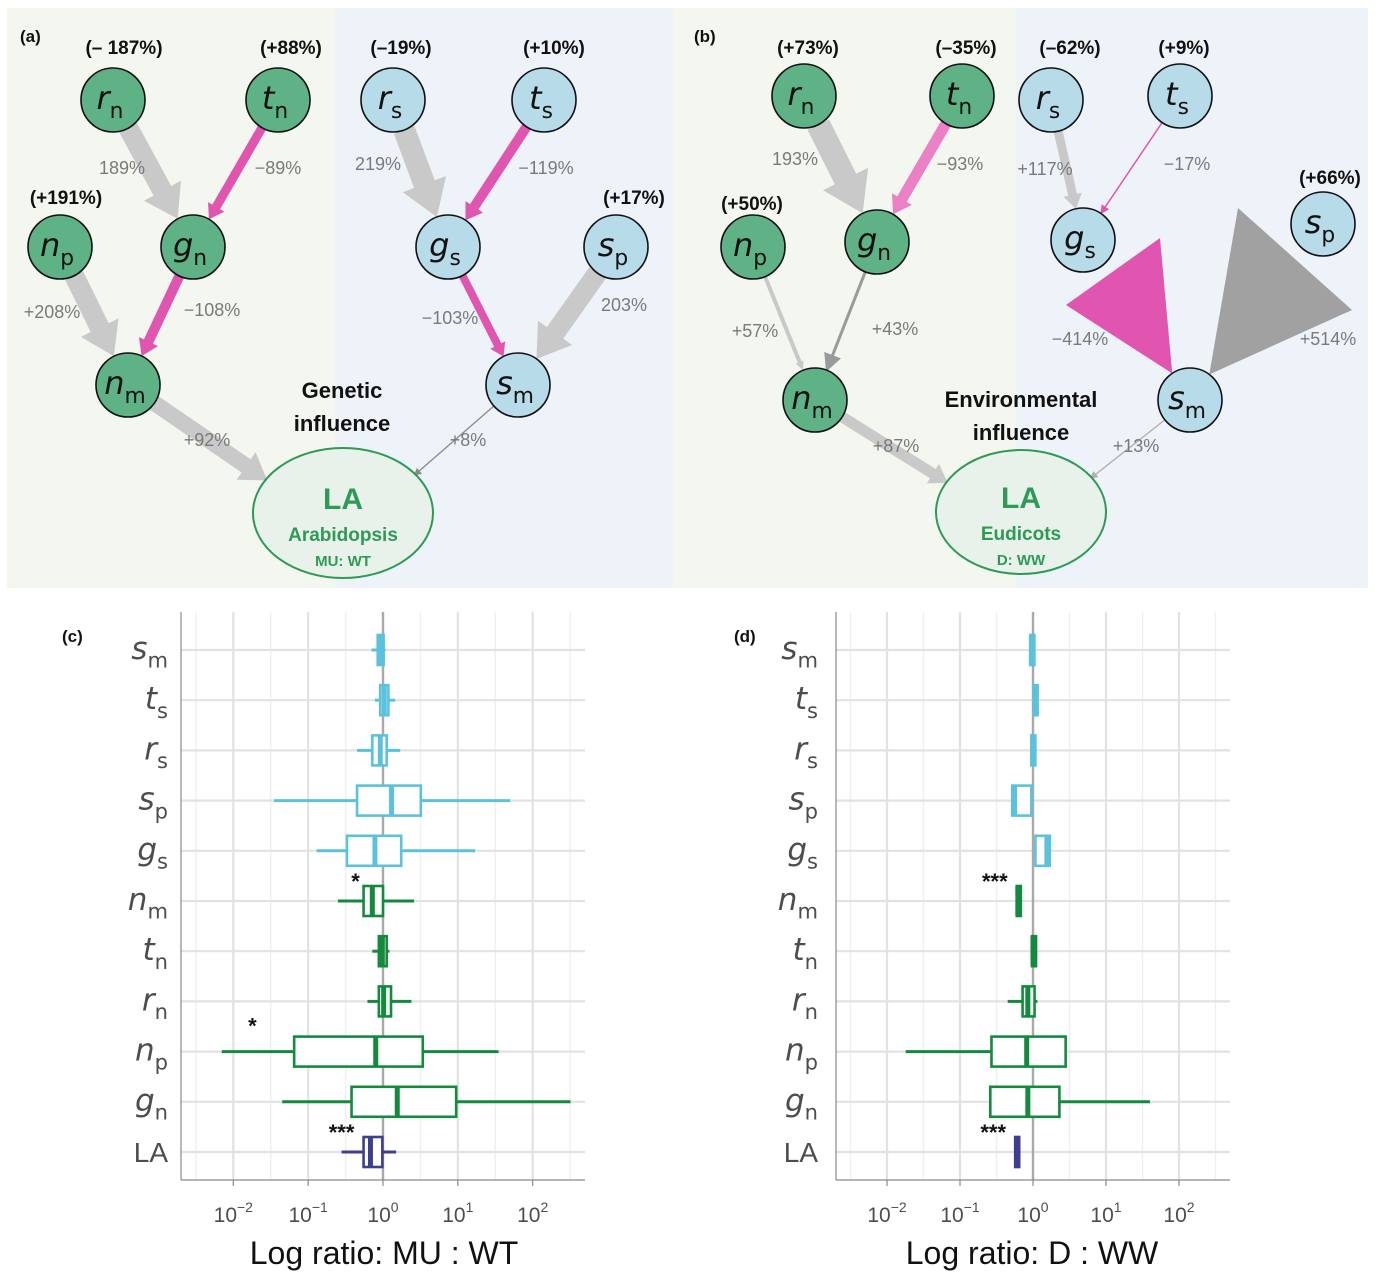 The image size is (1381, 1273). I want to click on box-row-np, so click(986, 1051).